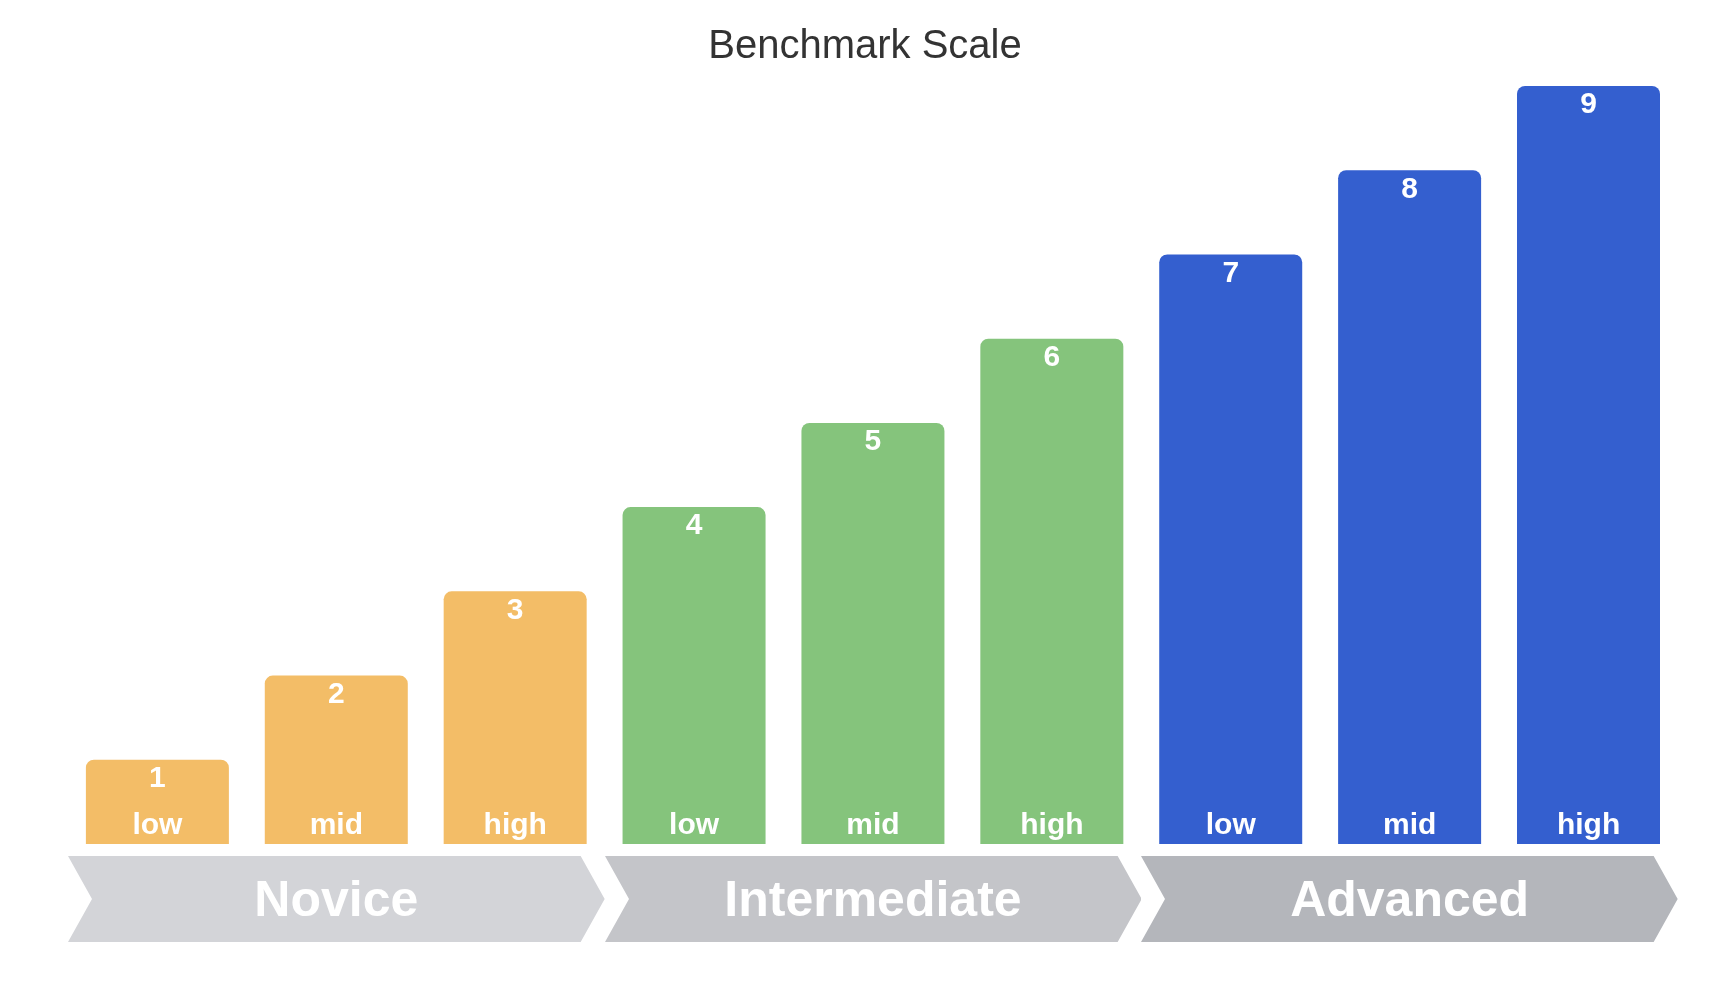  What do you see at coordinates (873, 440) in the screenshot?
I see `data-label: 5` at bounding box center [873, 440].